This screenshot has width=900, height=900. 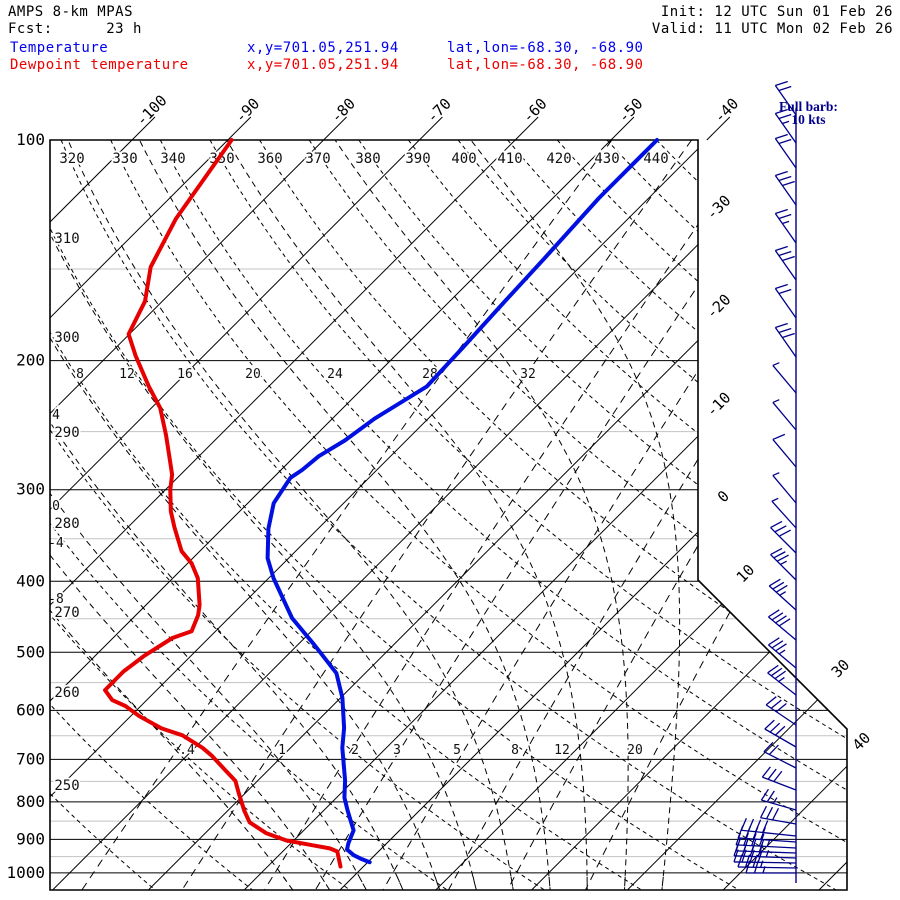 I want to click on dry-adiabat-label-top: 390, so click(x=417, y=159).